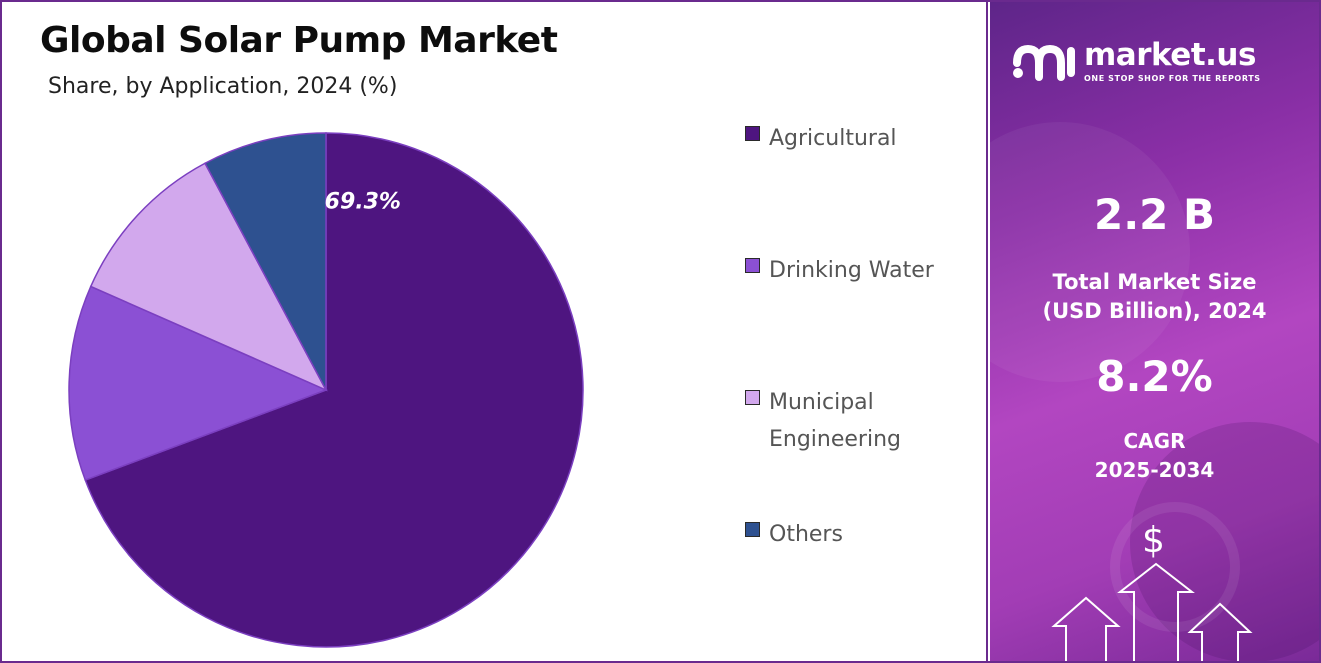 The width and height of the screenshot is (1321, 663). I want to click on legend-label: Drinking Water, so click(851, 270).